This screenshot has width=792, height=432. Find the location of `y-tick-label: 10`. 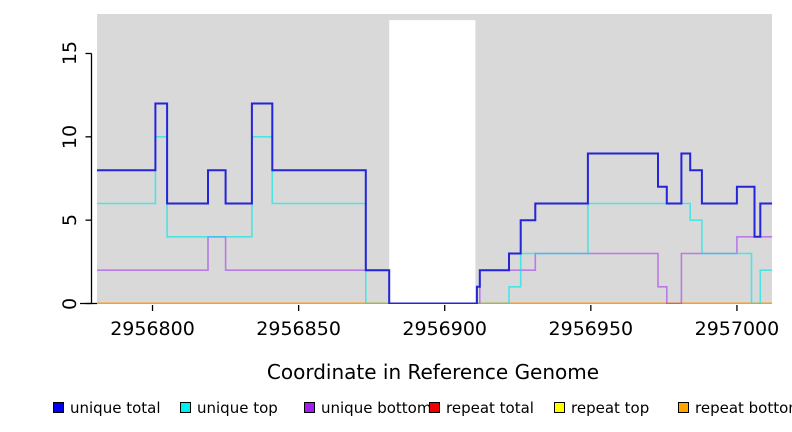

y-tick-label: 10 is located at coordinates (70, 136).